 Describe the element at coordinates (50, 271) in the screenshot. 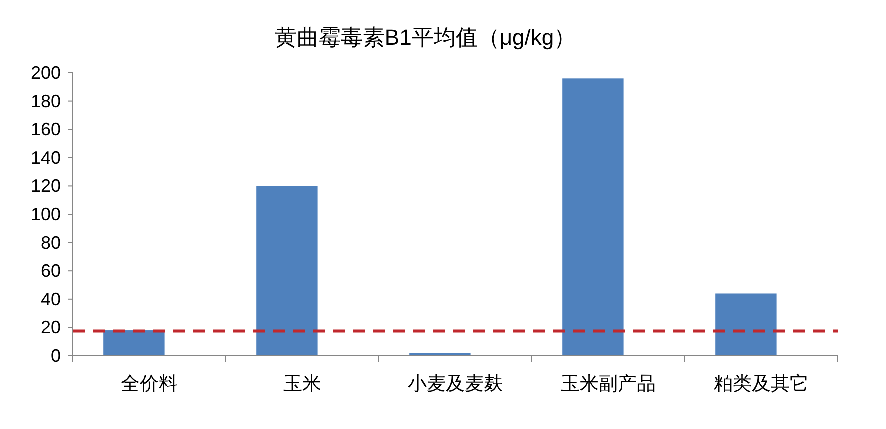

I see `y-tick-label: 60` at that location.